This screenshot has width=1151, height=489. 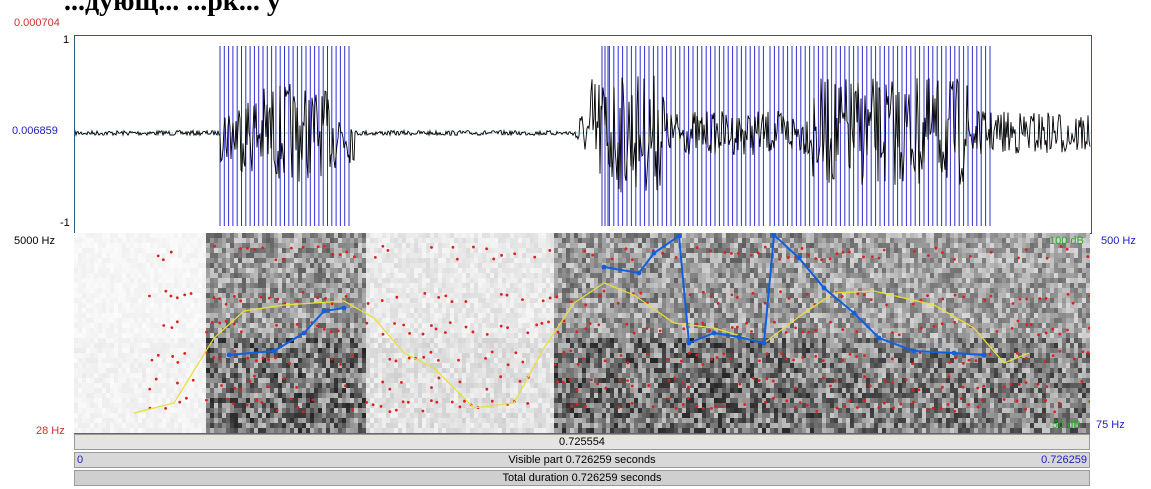 I want to click on cursor-time-bar: 0.725554, so click(x=582, y=442).